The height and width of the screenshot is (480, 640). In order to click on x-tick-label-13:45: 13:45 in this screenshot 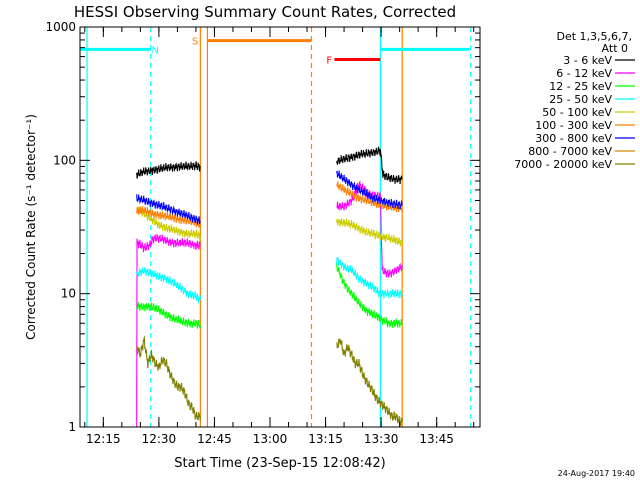, I will do `click(436, 439)`.